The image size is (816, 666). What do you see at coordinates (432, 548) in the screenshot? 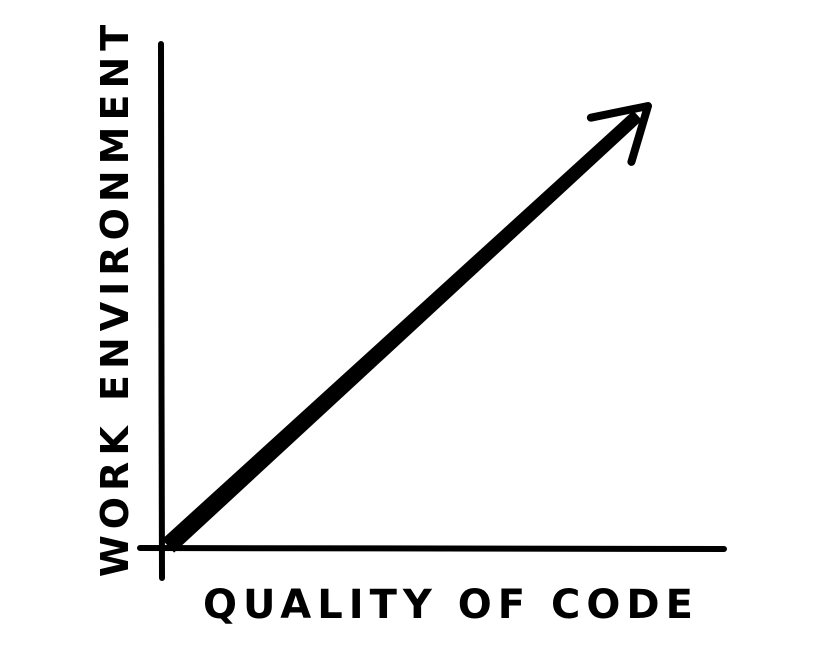
I see `x-axis` at bounding box center [432, 548].